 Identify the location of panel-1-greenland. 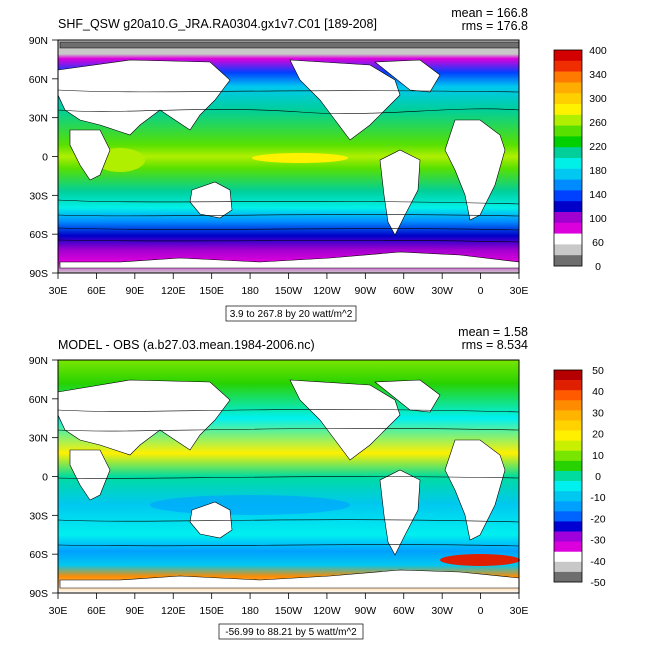
(407, 76).